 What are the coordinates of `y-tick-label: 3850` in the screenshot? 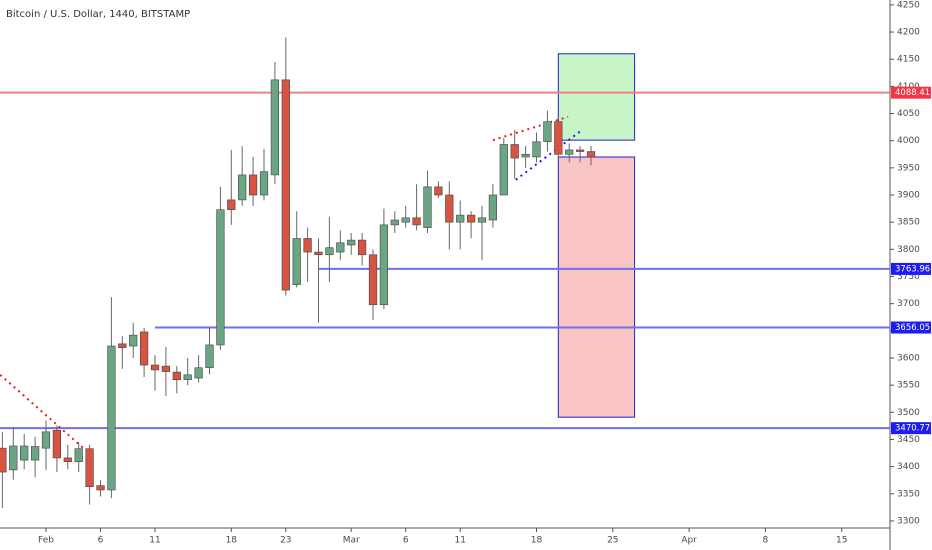 It's located at (908, 223).